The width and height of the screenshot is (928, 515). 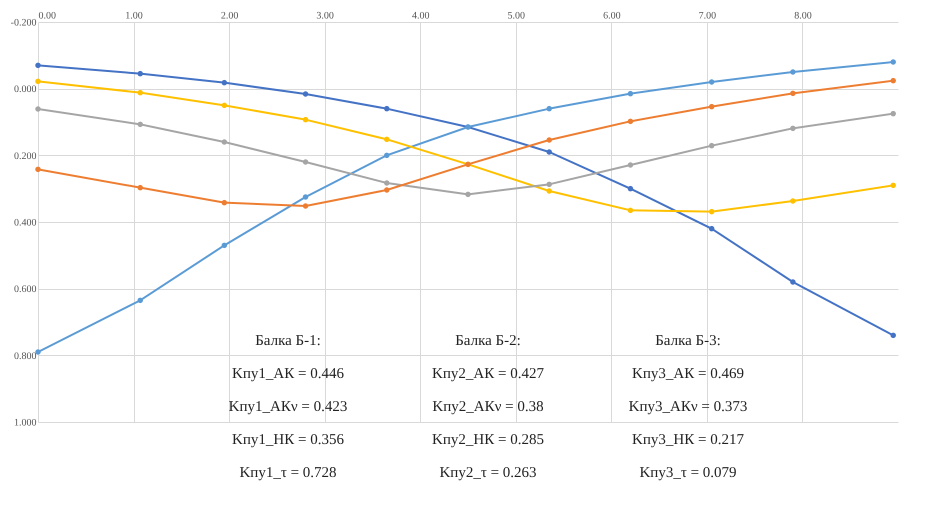 I want to click on text: Kпу3_τ = 0.079, so click(x=688, y=473).